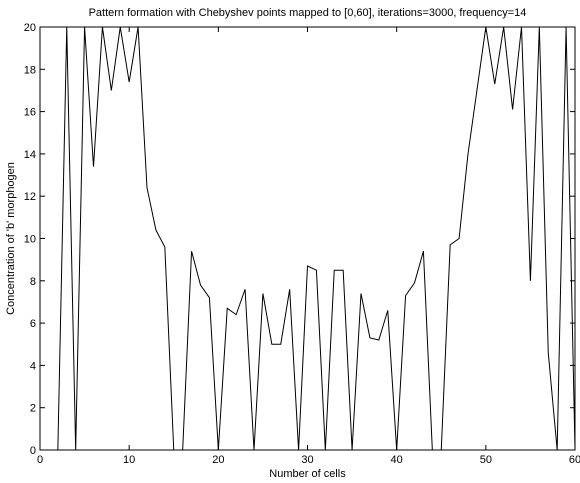  I want to click on y-tick-label: 14, so click(30, 155).